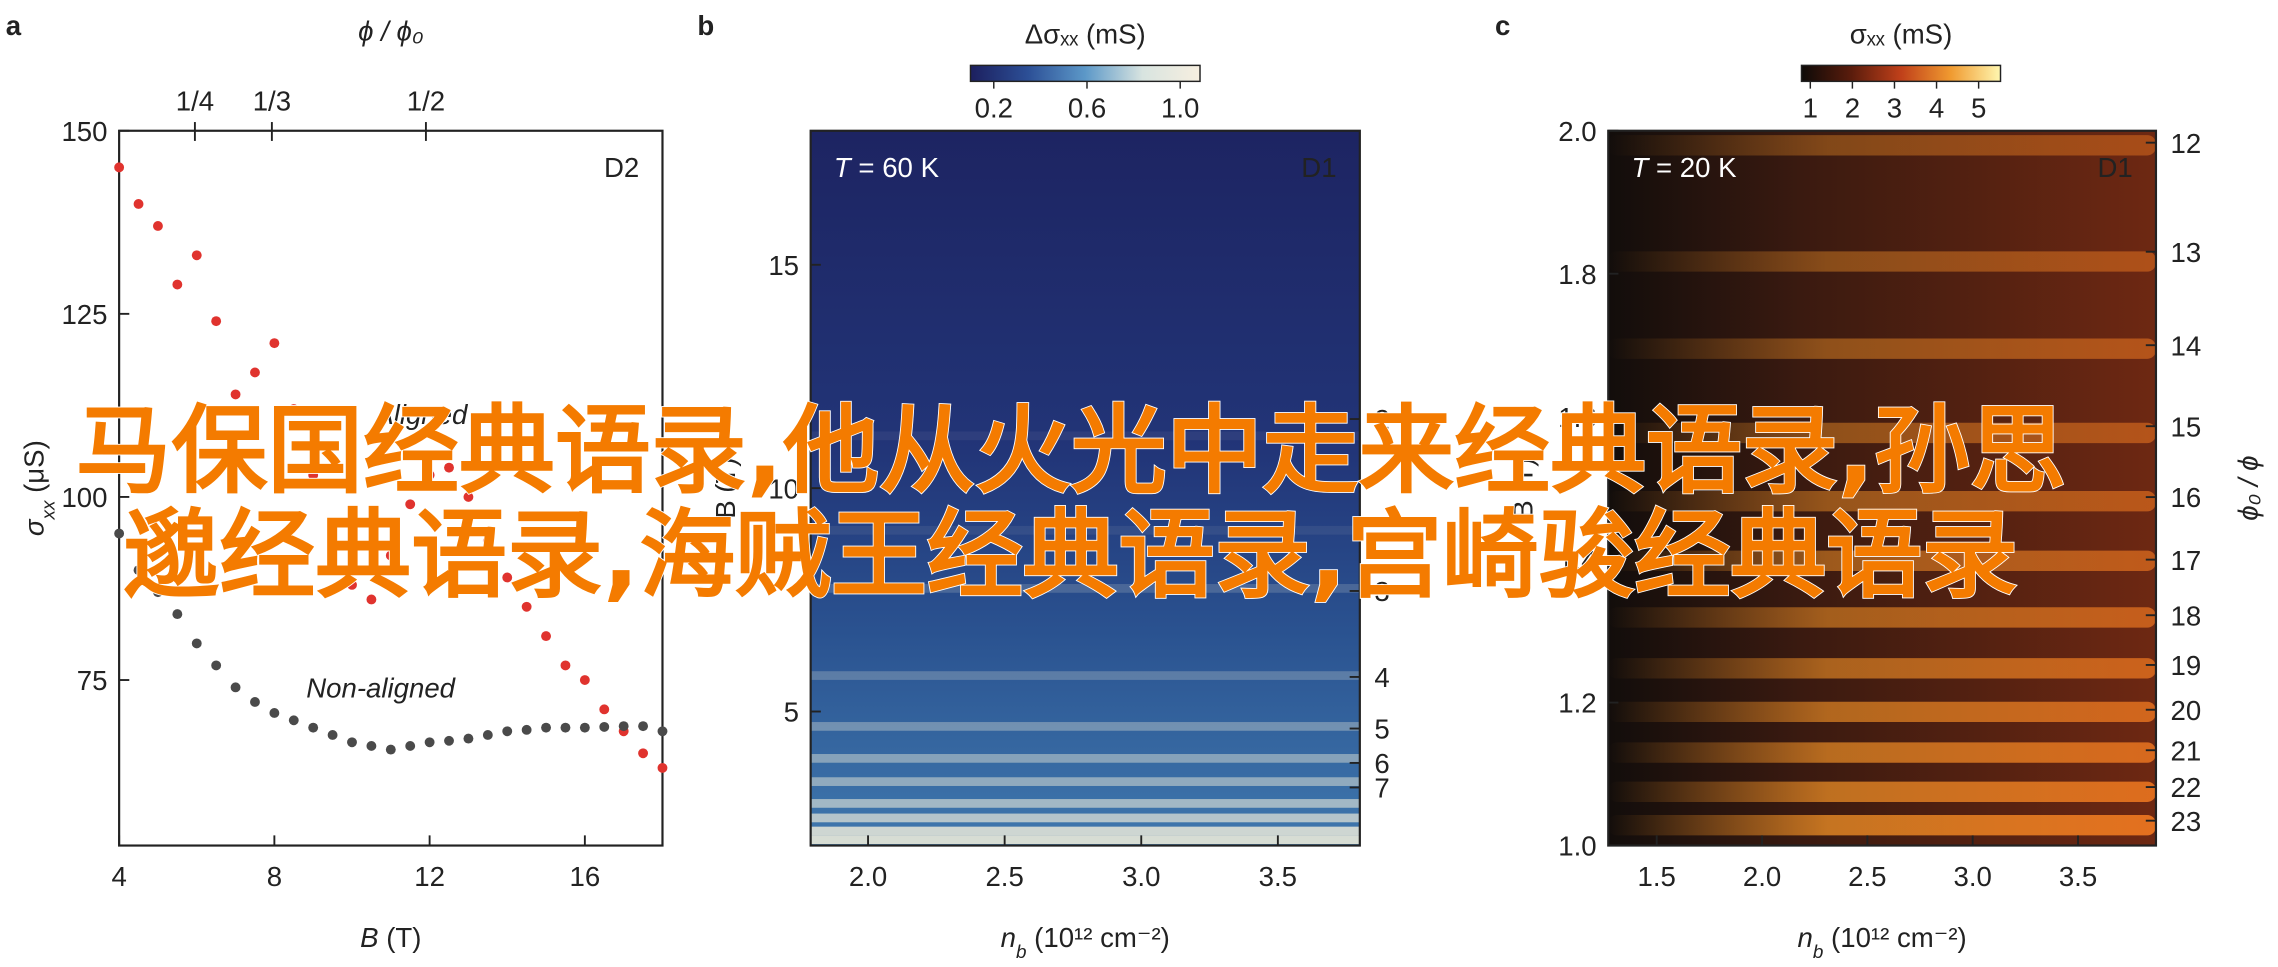 The width and height of the screenshot is (2278, 967). I want to click on y2-tick-label: 12, so click(2185, 143).